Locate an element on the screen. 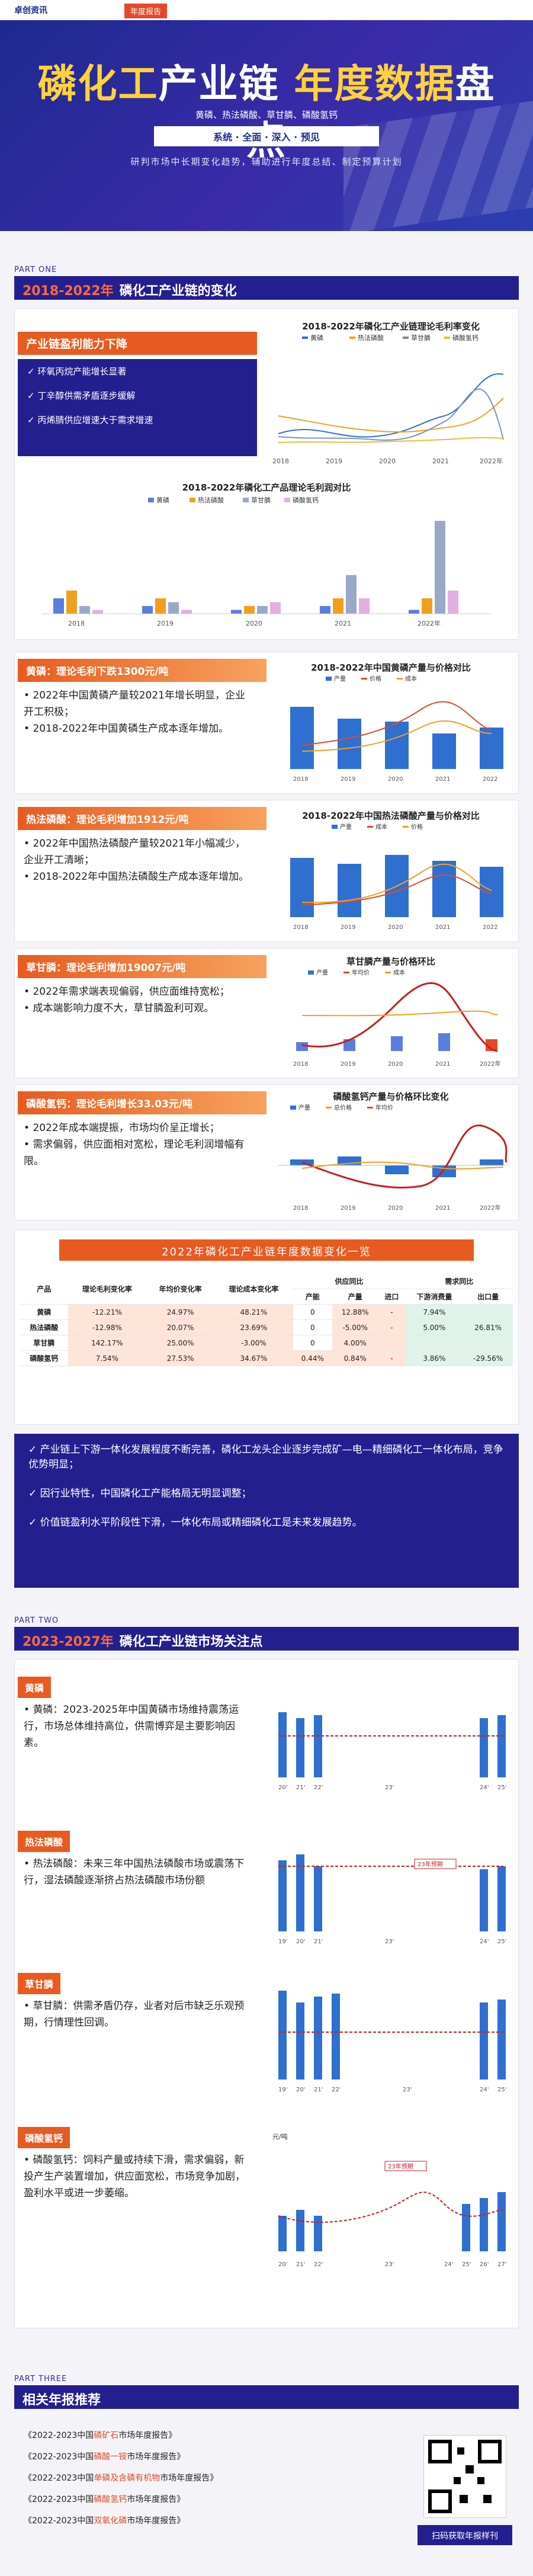 This screenshot has width=533, height=2576. summary-item: ✓ 价值链盈利水平阶段性下滑，一体化布局或精细磷化工是未来发展趋势。 is located at coordinates (195, 1523).